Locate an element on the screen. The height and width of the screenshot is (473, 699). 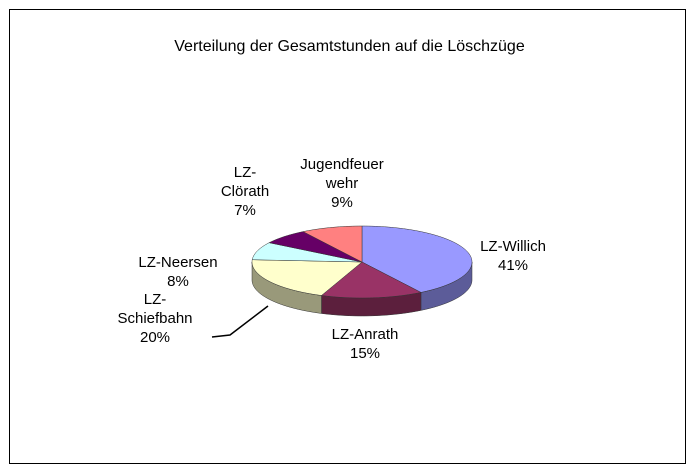
value-label: 41% is located at coordinates (513, 265).